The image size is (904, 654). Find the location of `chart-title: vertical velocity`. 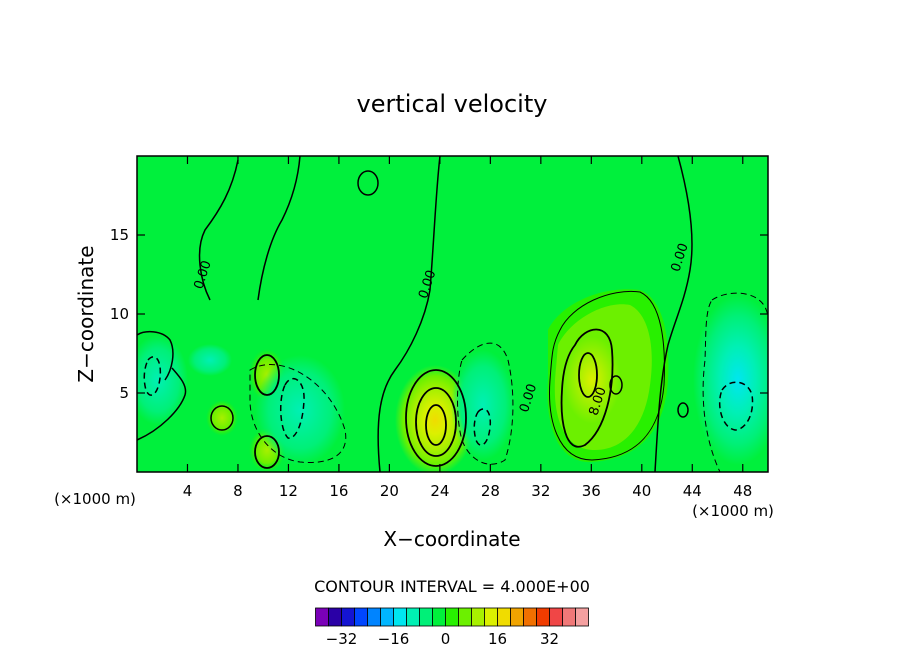

chart-title: vertical velocity is located at coordinates (452, 104).